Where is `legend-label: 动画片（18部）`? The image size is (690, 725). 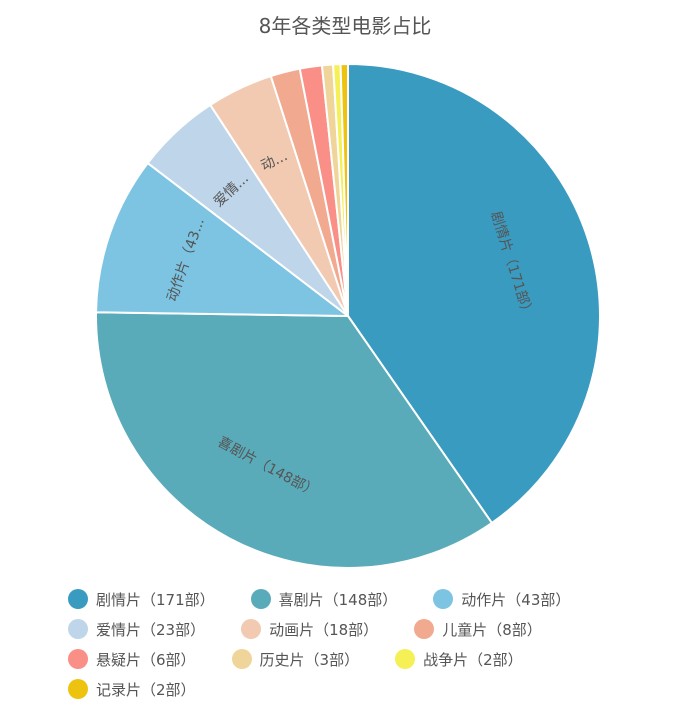 legend-label: 动画片（18部） is located at coordinates (324, 629).